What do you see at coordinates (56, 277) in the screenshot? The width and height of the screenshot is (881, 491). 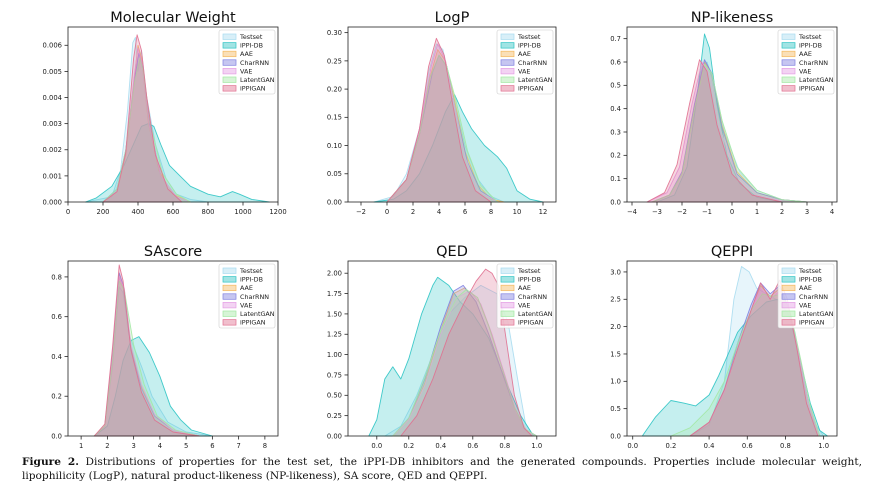 I see `y-tick-label: 0.8` at bounding box center [56, 277].